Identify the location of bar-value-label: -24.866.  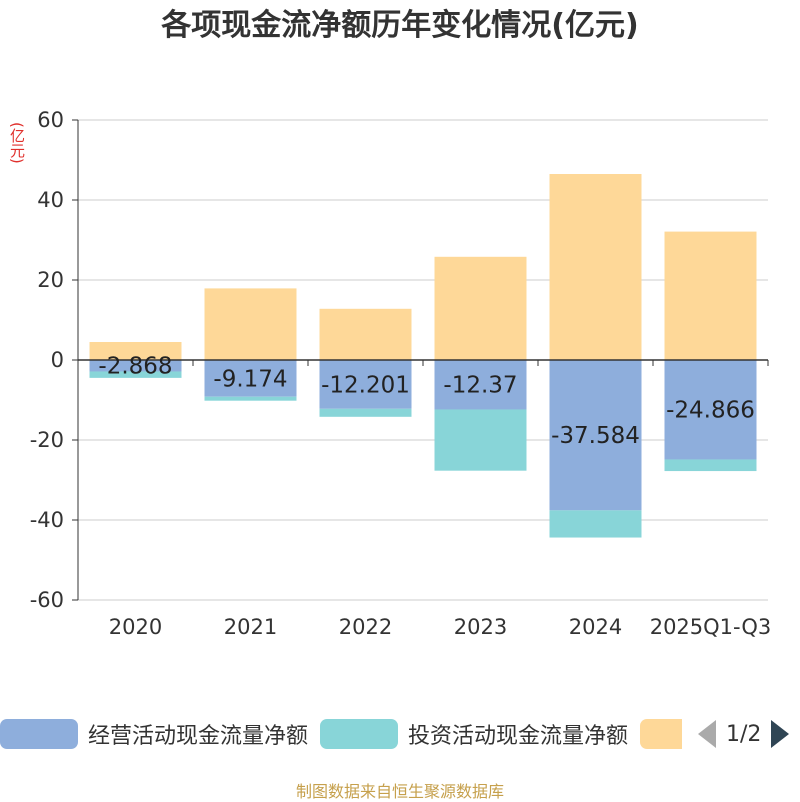
(710, 411).